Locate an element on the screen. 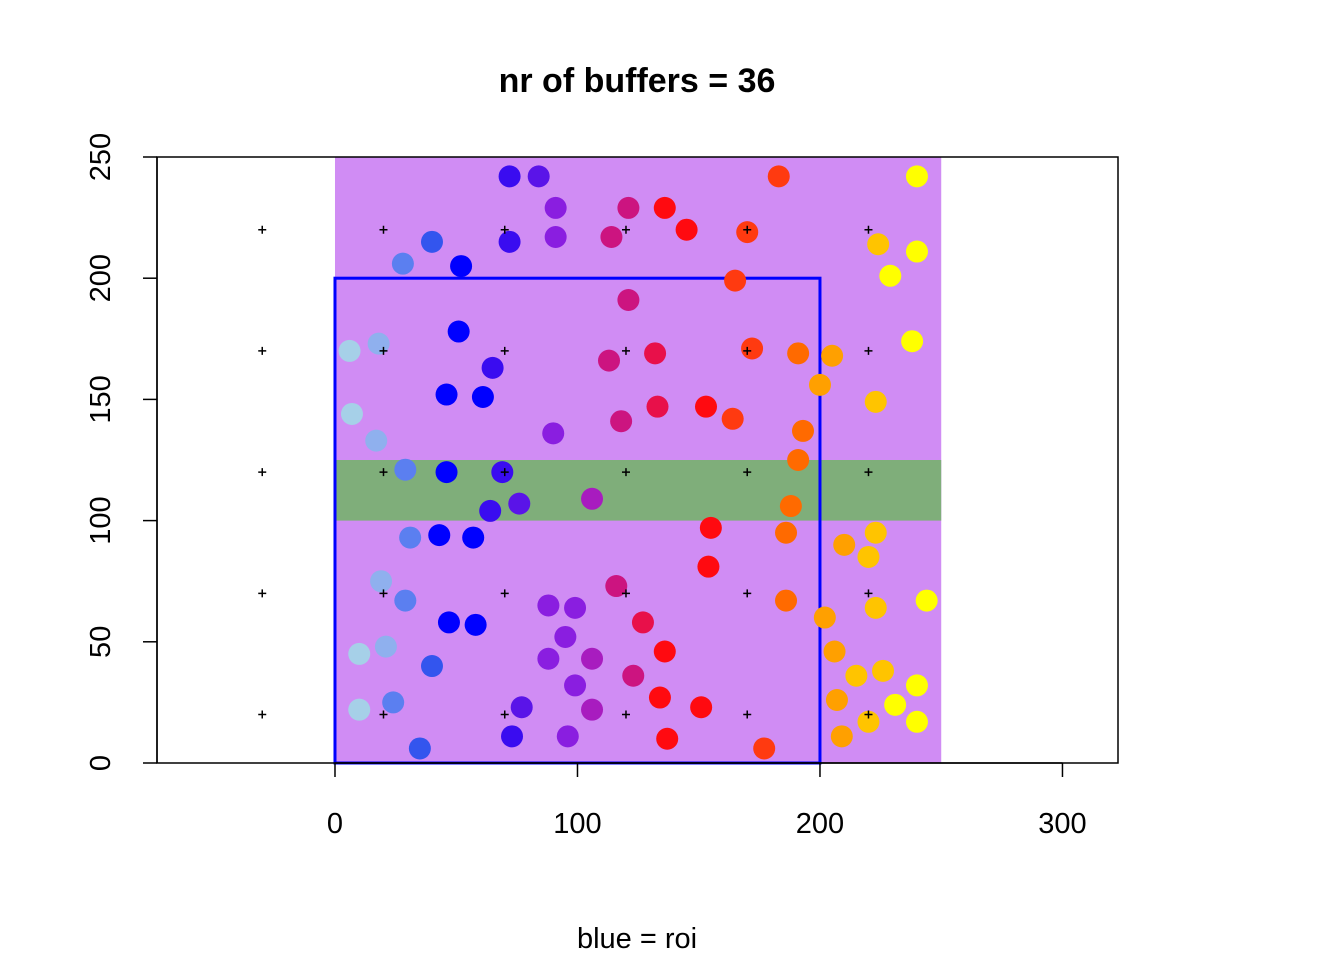 This screenshot has height=960, width=1344. y-tick-label: 150 is located at coordinates (101, 399).